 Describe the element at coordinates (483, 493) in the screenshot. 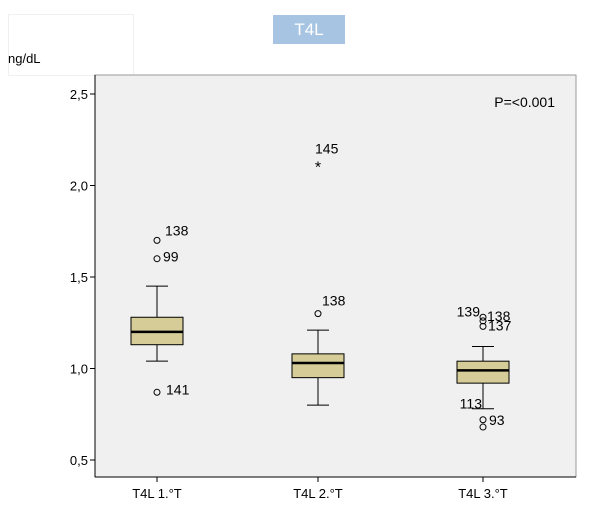

I see `x-tick-label: T4L 3.°T` at that location.